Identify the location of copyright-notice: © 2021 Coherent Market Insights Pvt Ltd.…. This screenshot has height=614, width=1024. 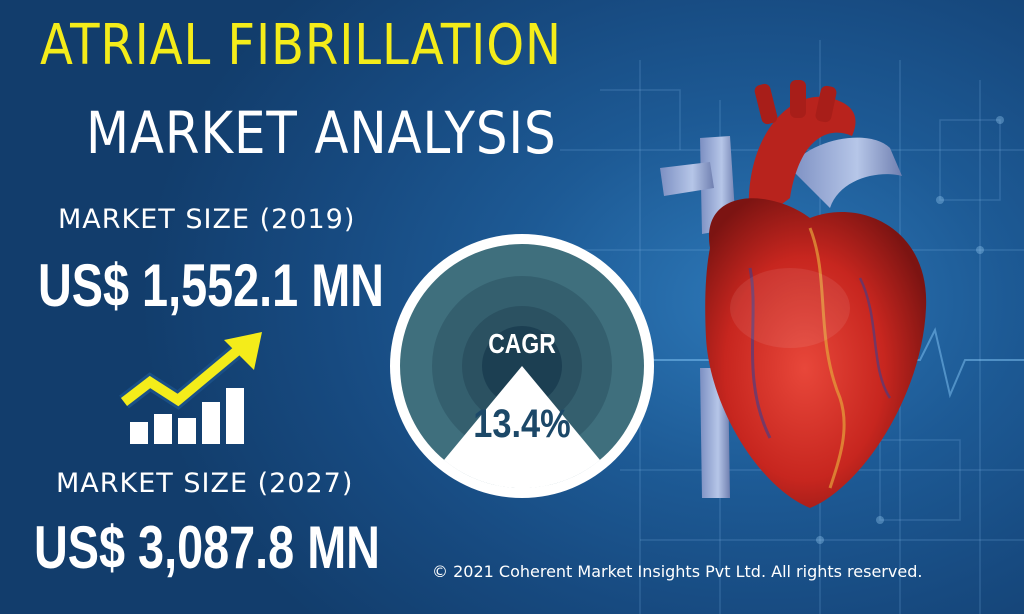
(677, 571).